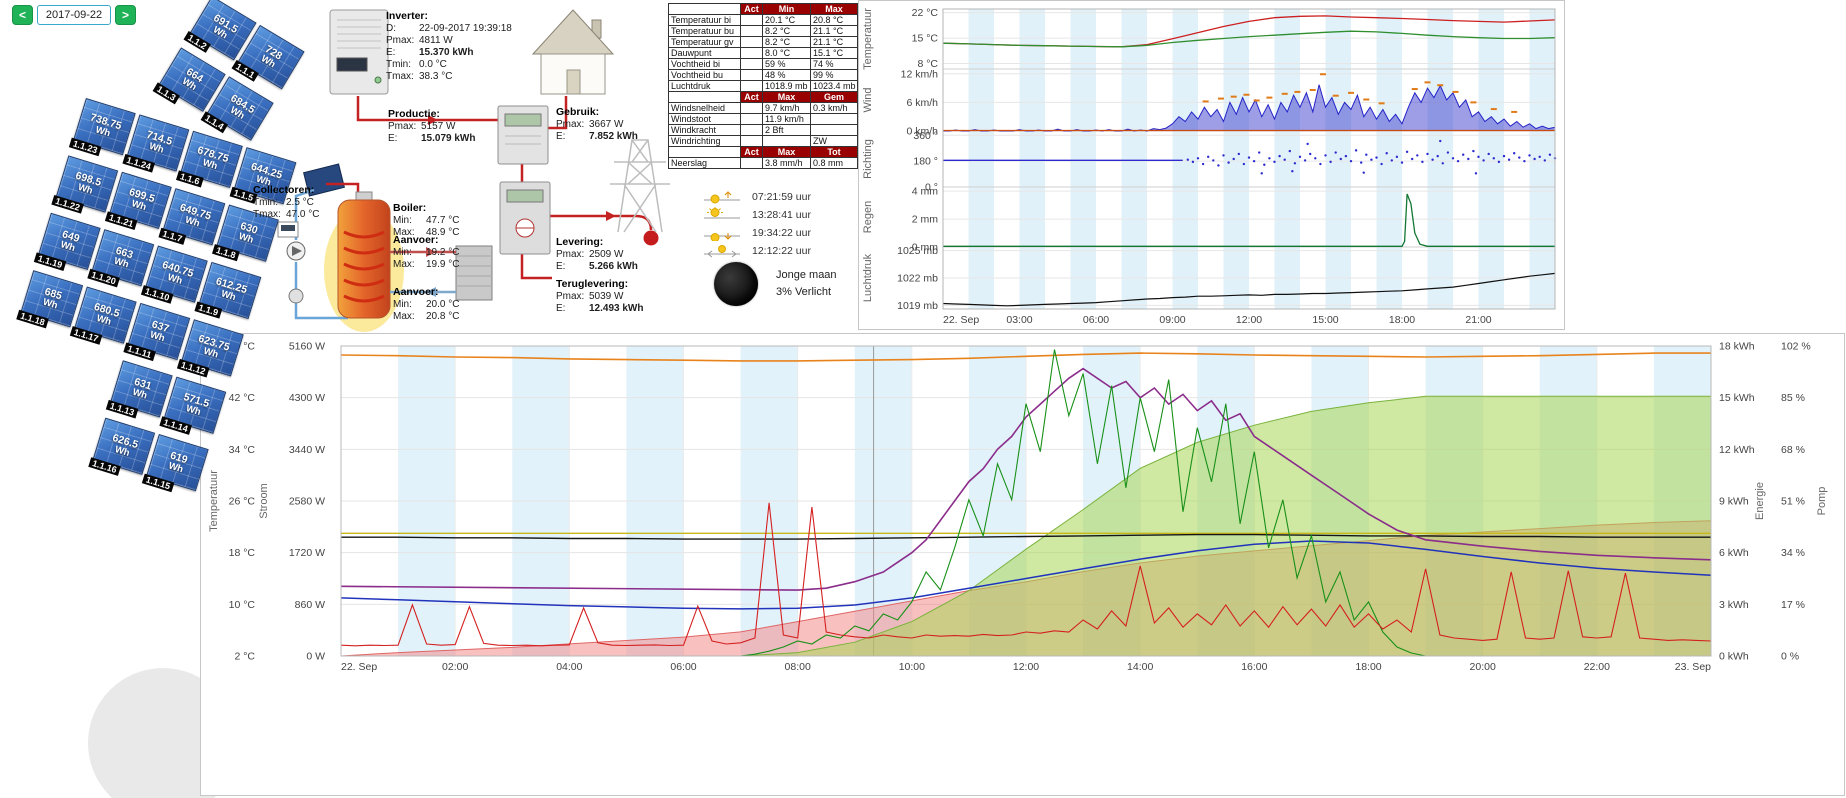 The image size is (1846, 798). I want to click on y-tick-label: 102 %, so click(1796, 347).